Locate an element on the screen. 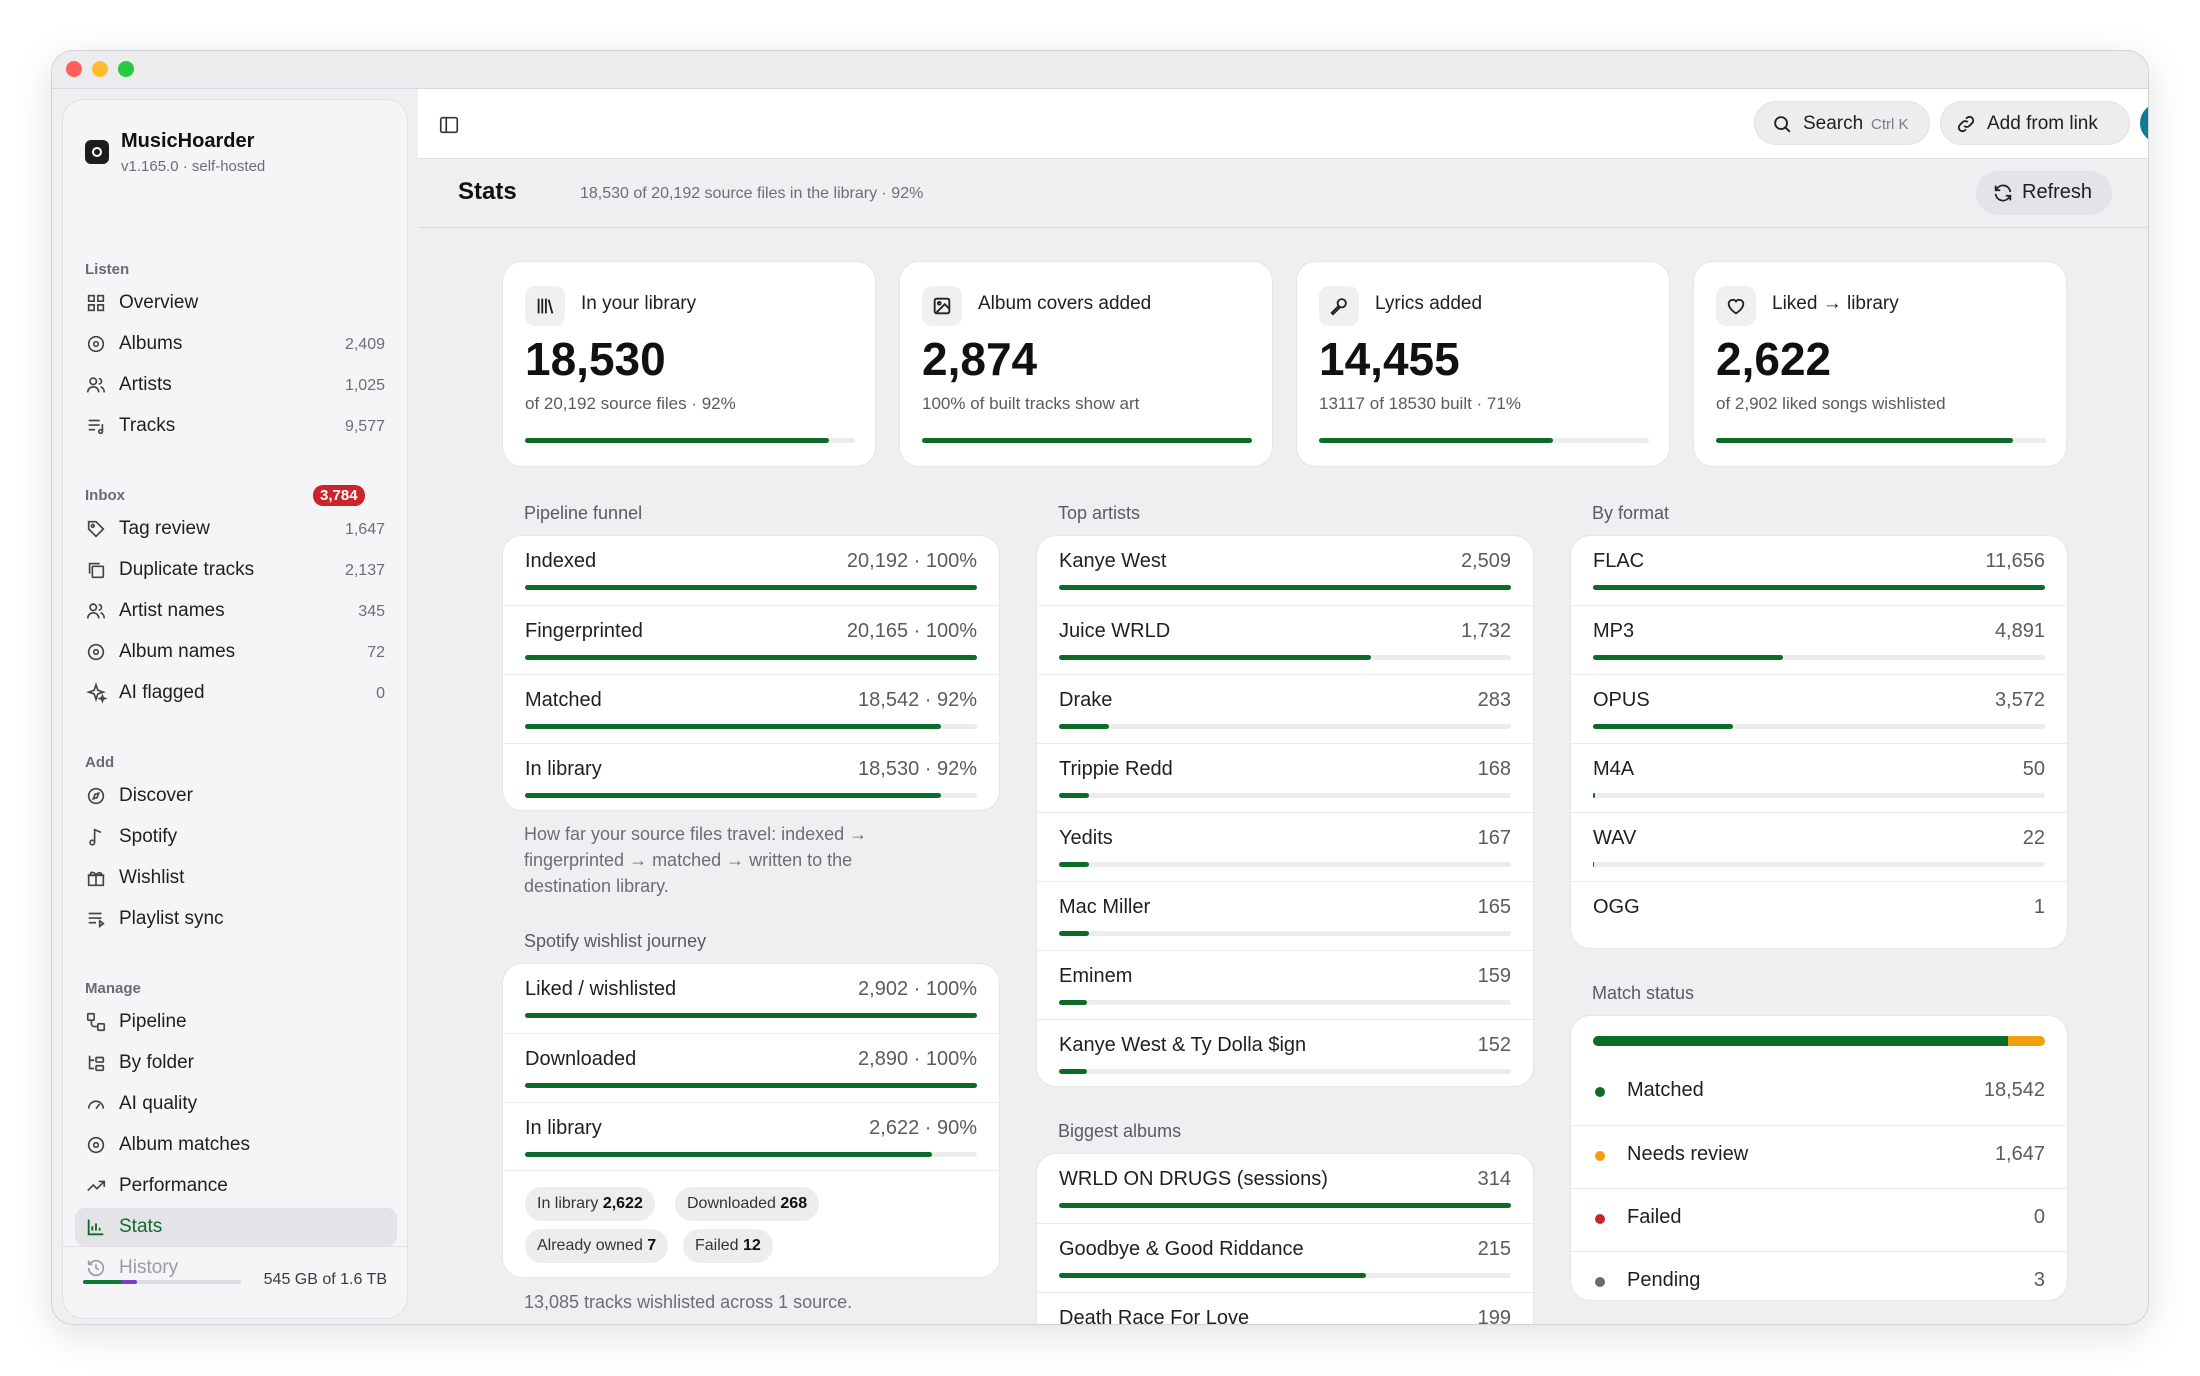  sidebar-item-spotify: Spotify is located at coordinates (236, 837).